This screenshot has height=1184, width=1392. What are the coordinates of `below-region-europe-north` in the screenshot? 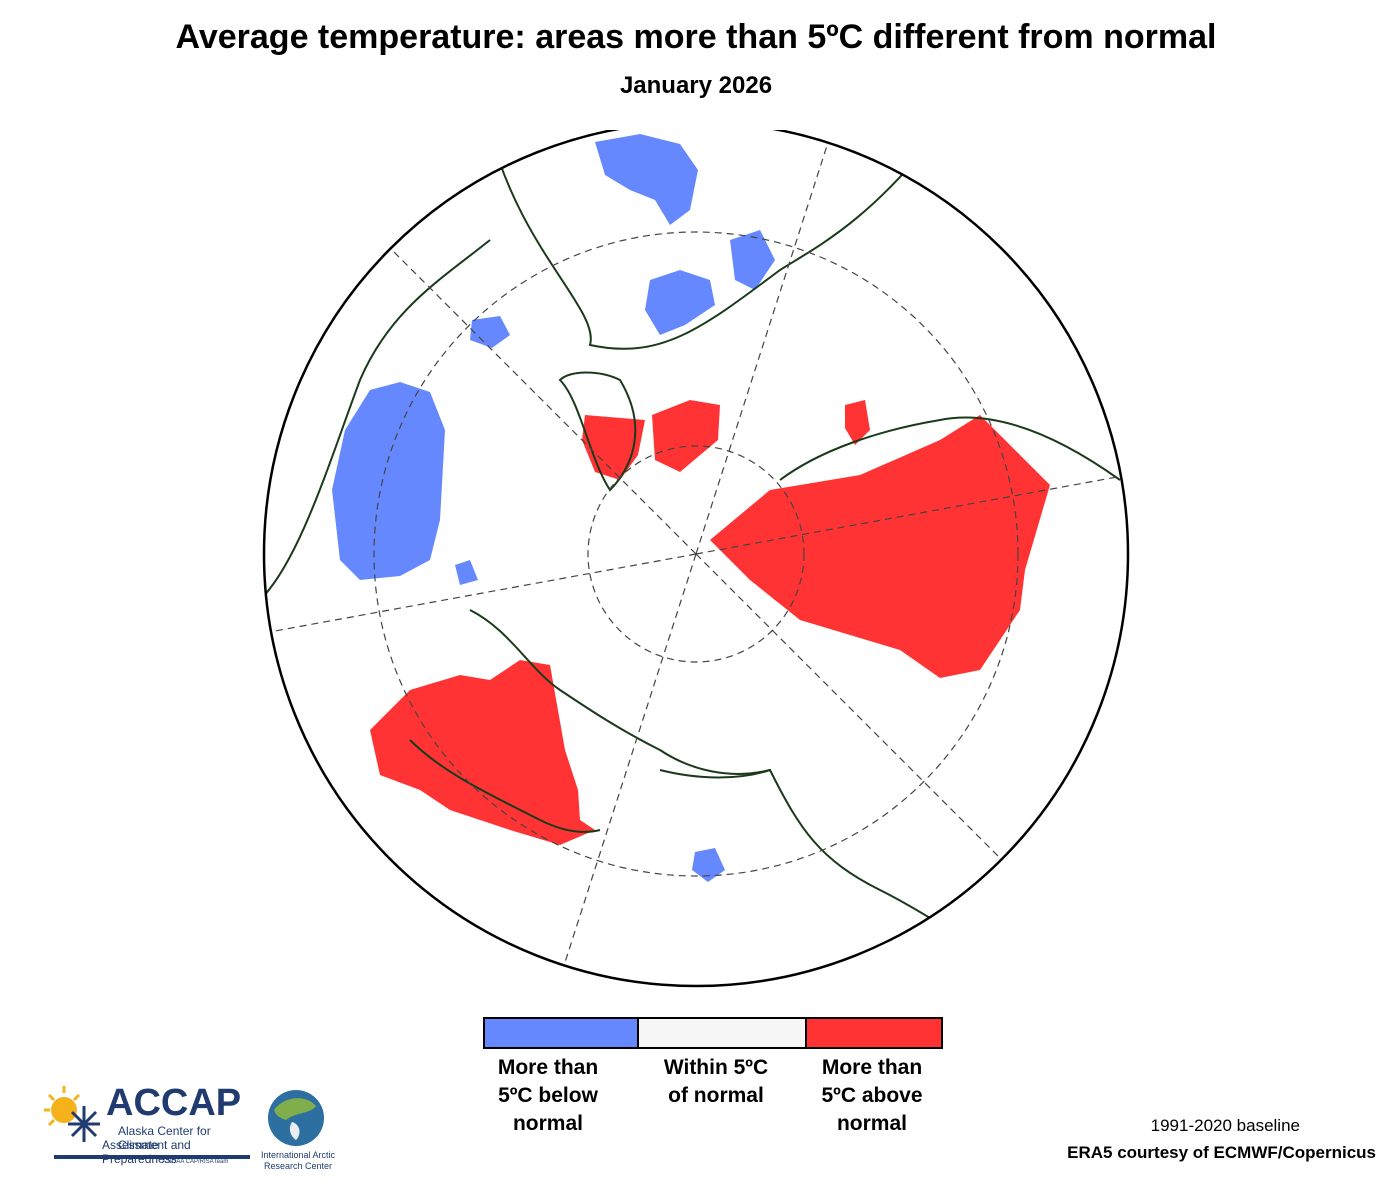 It's located at (646, 179).